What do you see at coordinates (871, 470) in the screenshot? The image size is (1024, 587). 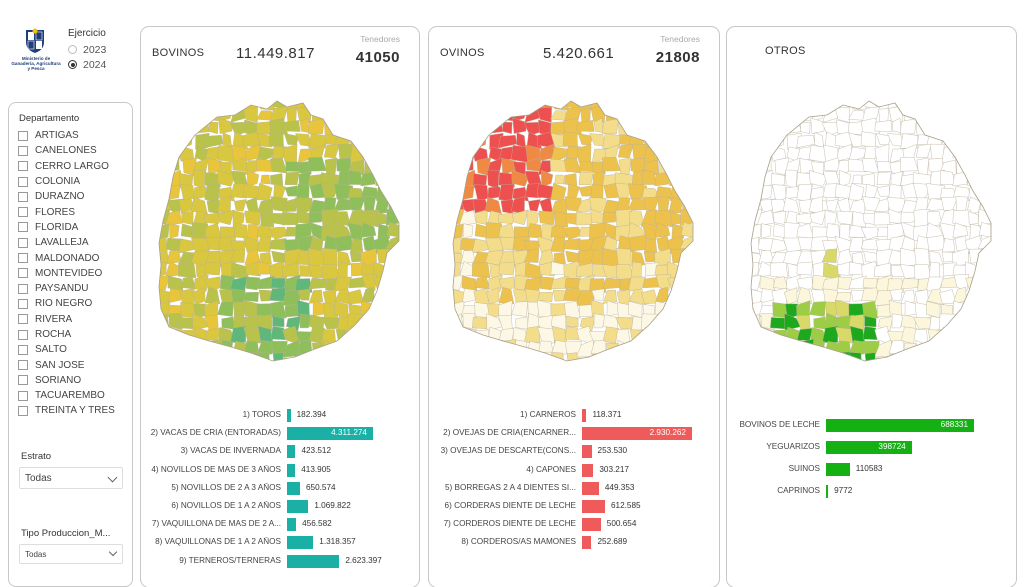 I see `otros-bar-row: SUINOS 110583` at bounding box center [871, 470].